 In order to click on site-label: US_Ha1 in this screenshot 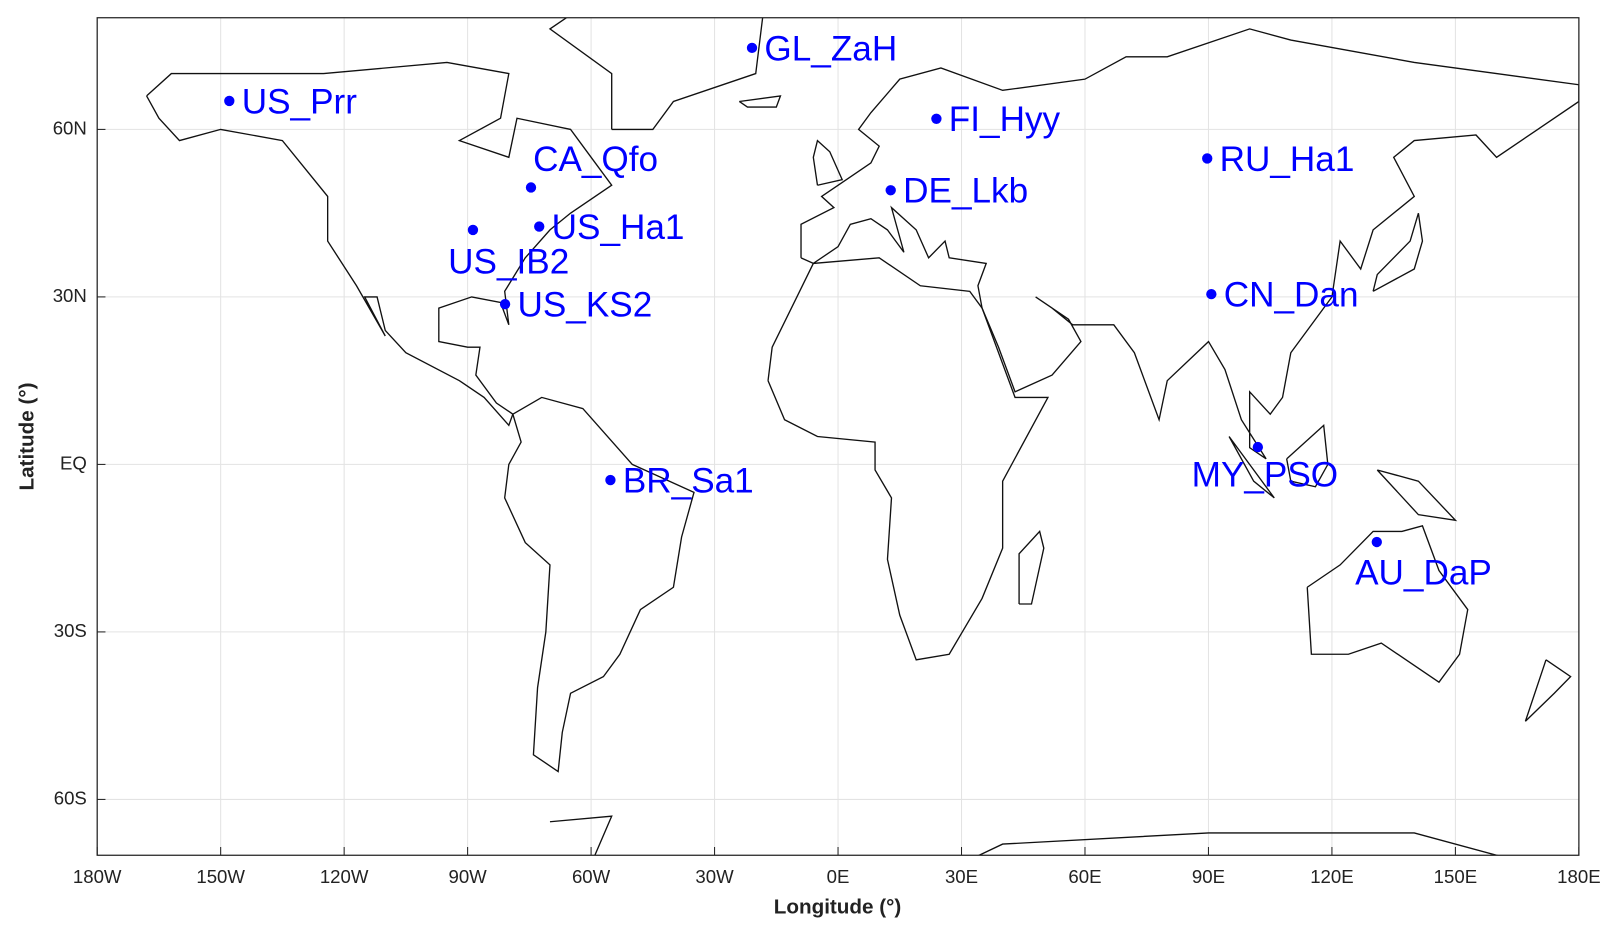, I will do `click(618, 227)`.